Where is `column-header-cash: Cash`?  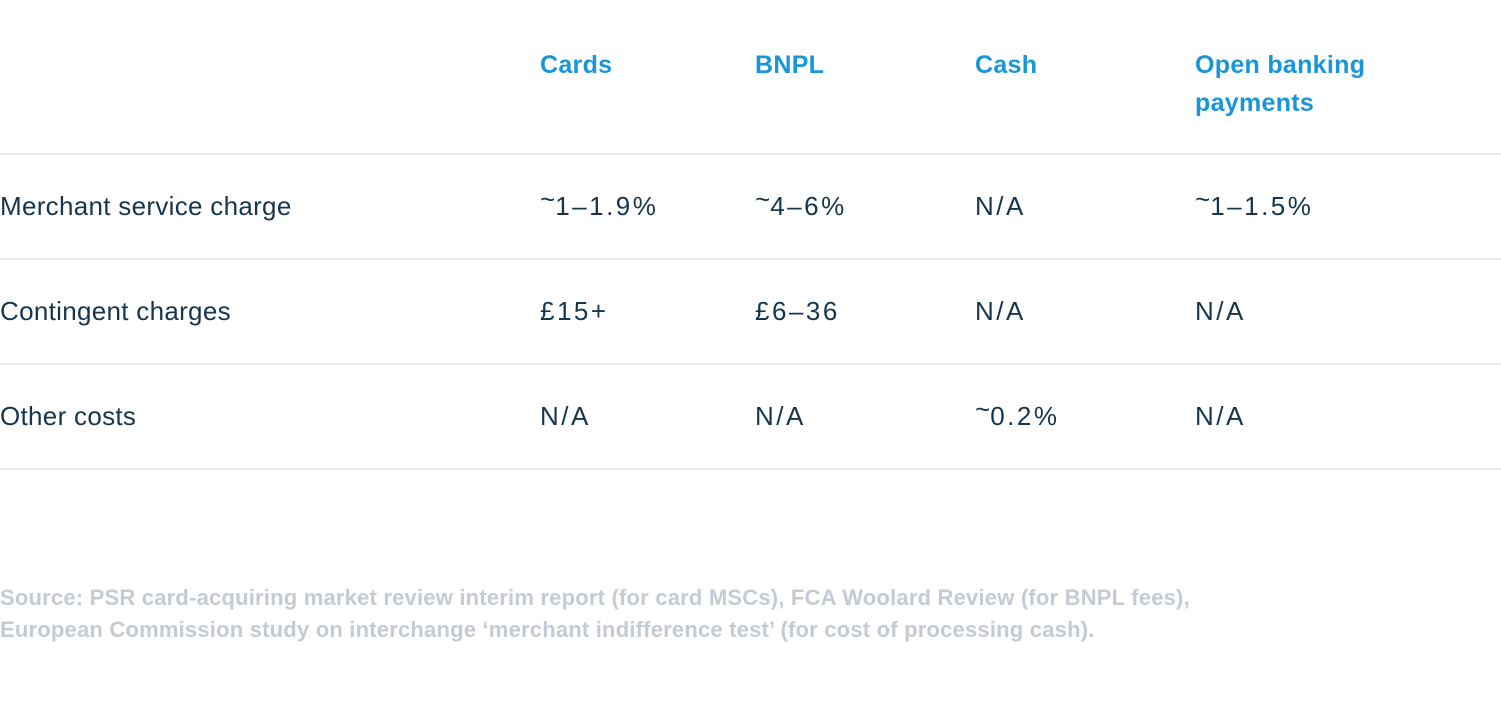
column-header-cash: Cash is located at coordinates (1085, 76).